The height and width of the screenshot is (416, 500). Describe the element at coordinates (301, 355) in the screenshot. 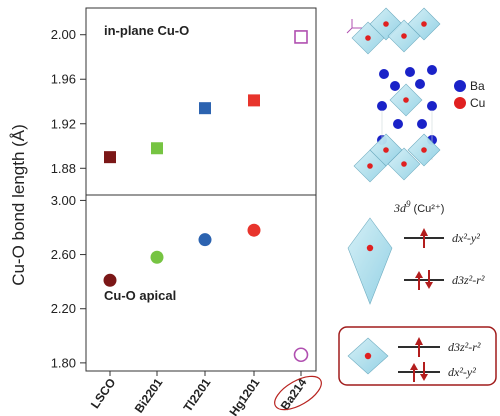

I see `circle-marker-ba214` at that location.